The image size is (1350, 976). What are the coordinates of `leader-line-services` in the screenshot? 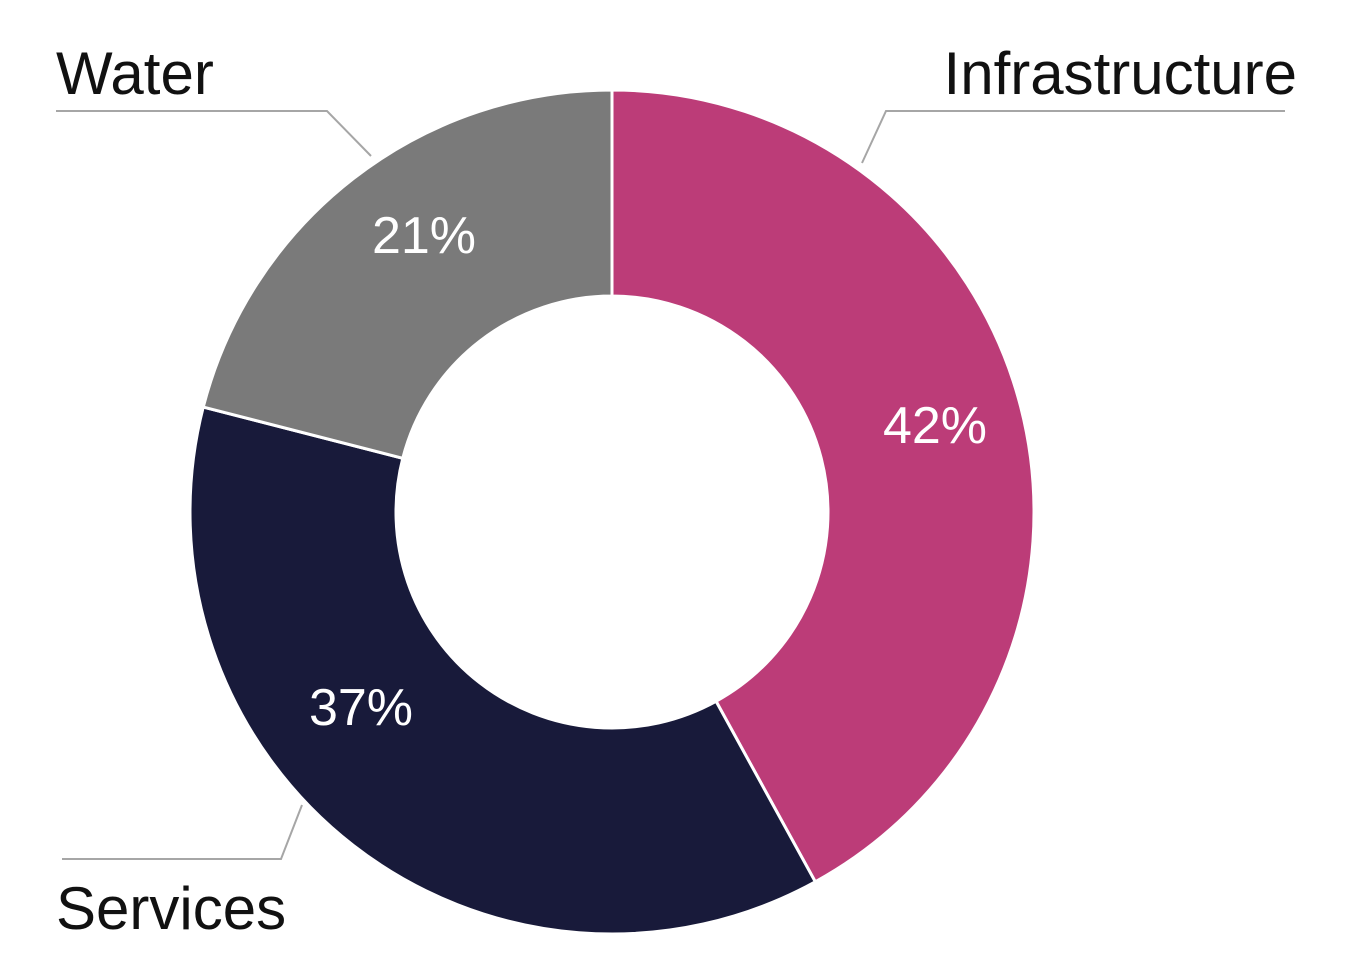 It's located at (182, 832).